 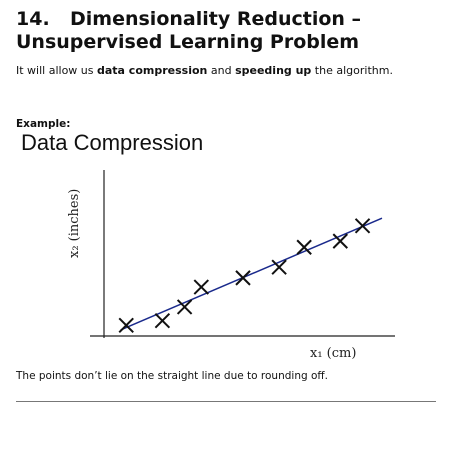 I want to click on horizontal-rule, so click(x=226, y=401).